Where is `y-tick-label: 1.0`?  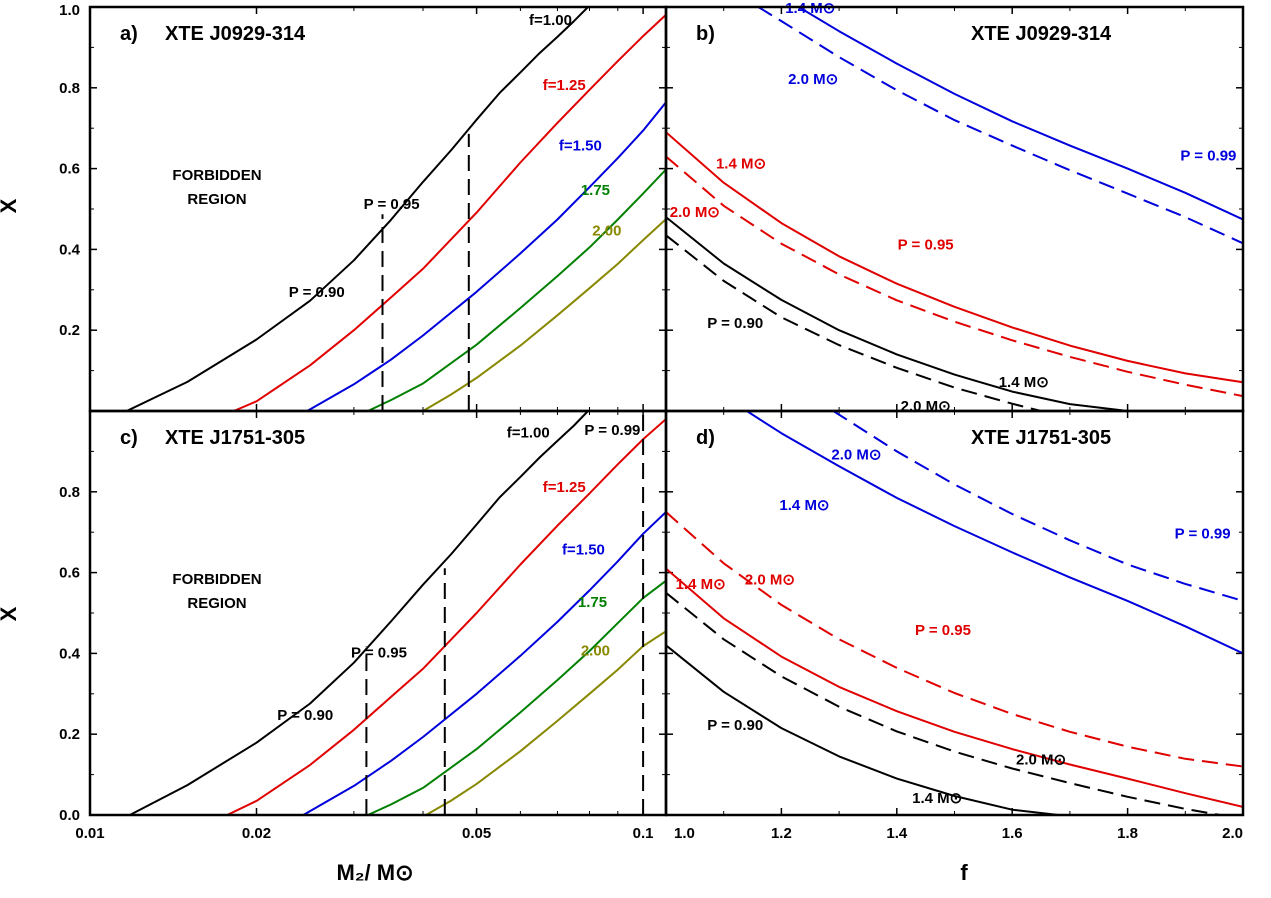
y-tick-label: 1.0 is located at coordinates (69, 10).